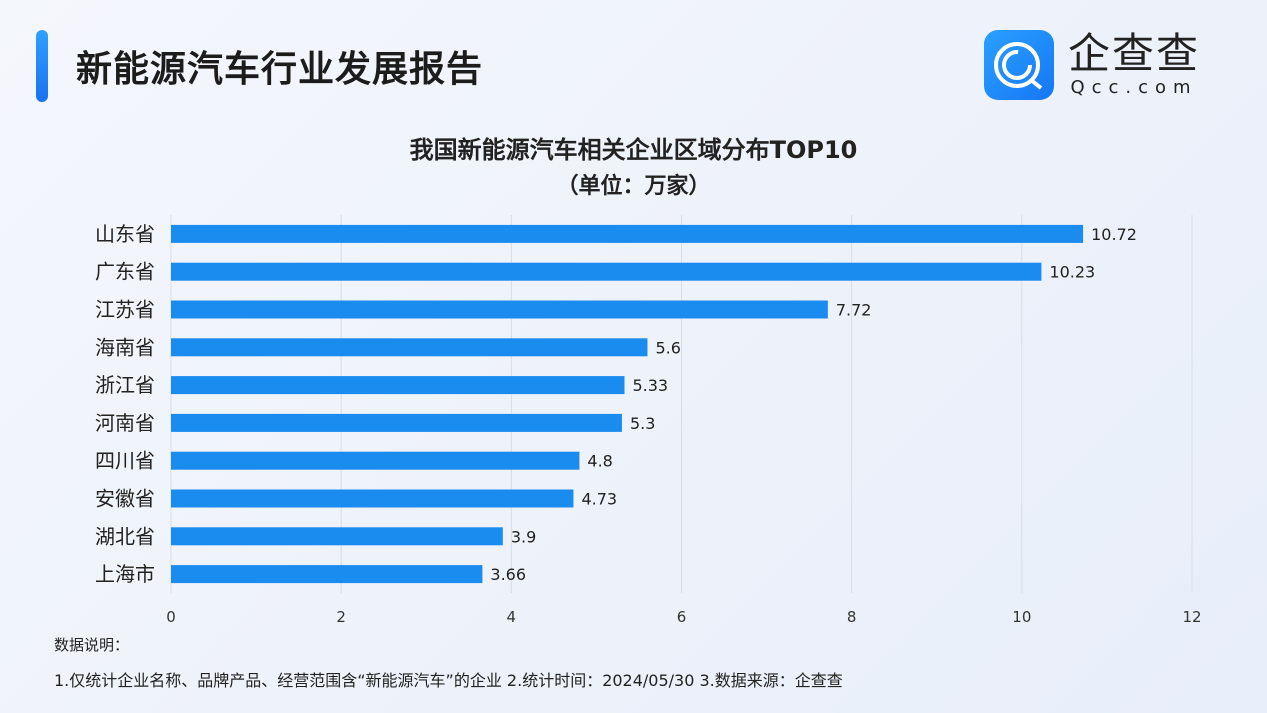 This screenshot has width=1267, height=713. I want to click on y-category-label: 山东省, so click(125, 234).